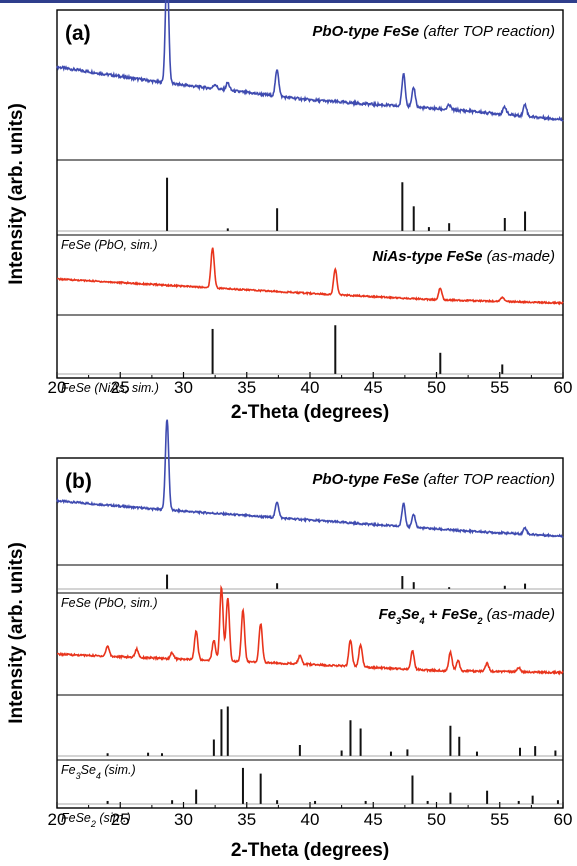 The width and height of the screenshot is (577, 866). Describe the element at coordinates (98, 772) in the screenshot. I see `reference-label: Fe3Se4 (sim.)` at that location.